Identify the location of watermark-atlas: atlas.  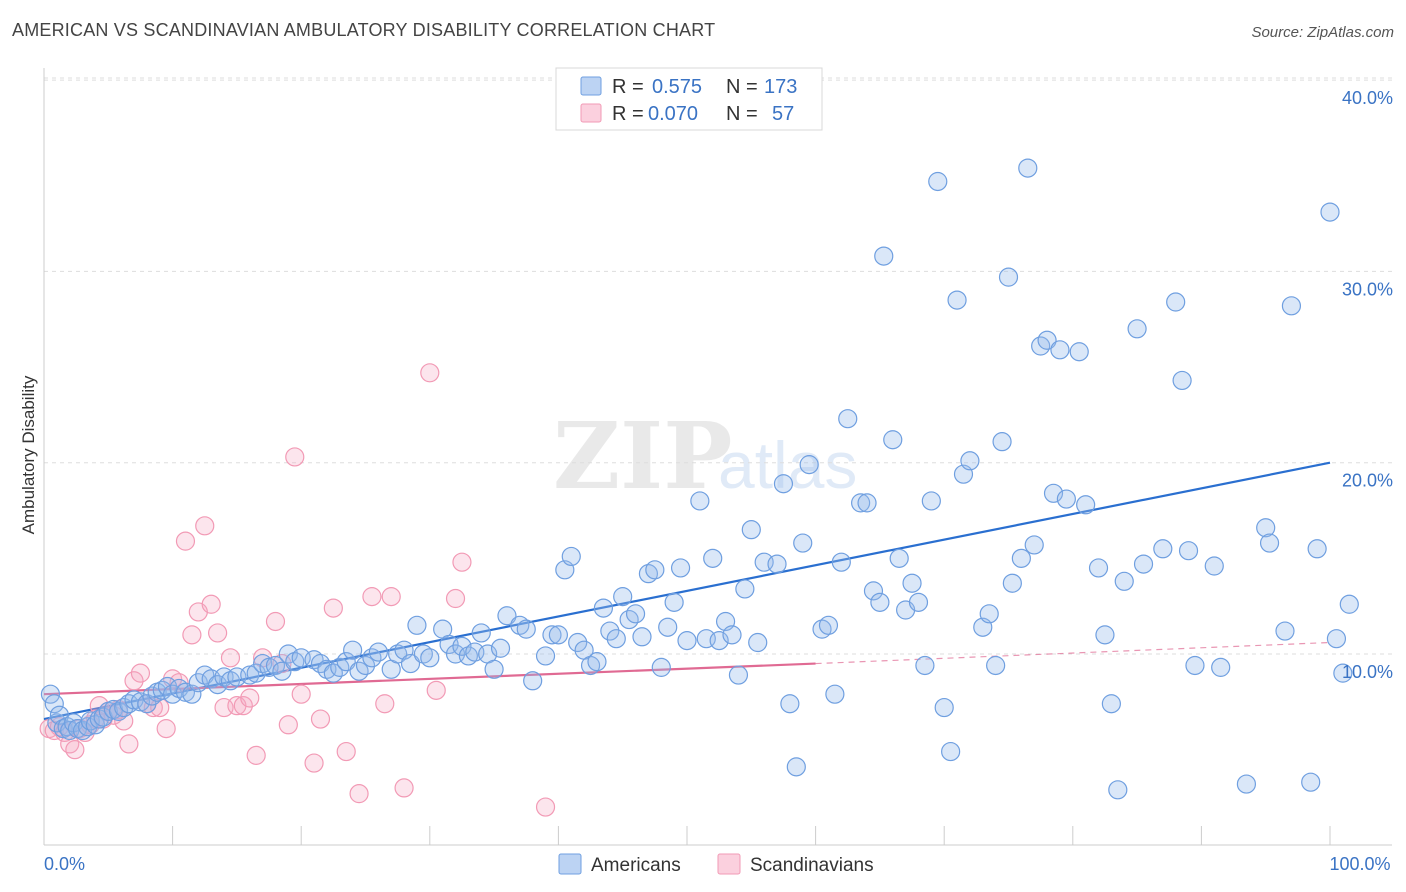
(787, 465).